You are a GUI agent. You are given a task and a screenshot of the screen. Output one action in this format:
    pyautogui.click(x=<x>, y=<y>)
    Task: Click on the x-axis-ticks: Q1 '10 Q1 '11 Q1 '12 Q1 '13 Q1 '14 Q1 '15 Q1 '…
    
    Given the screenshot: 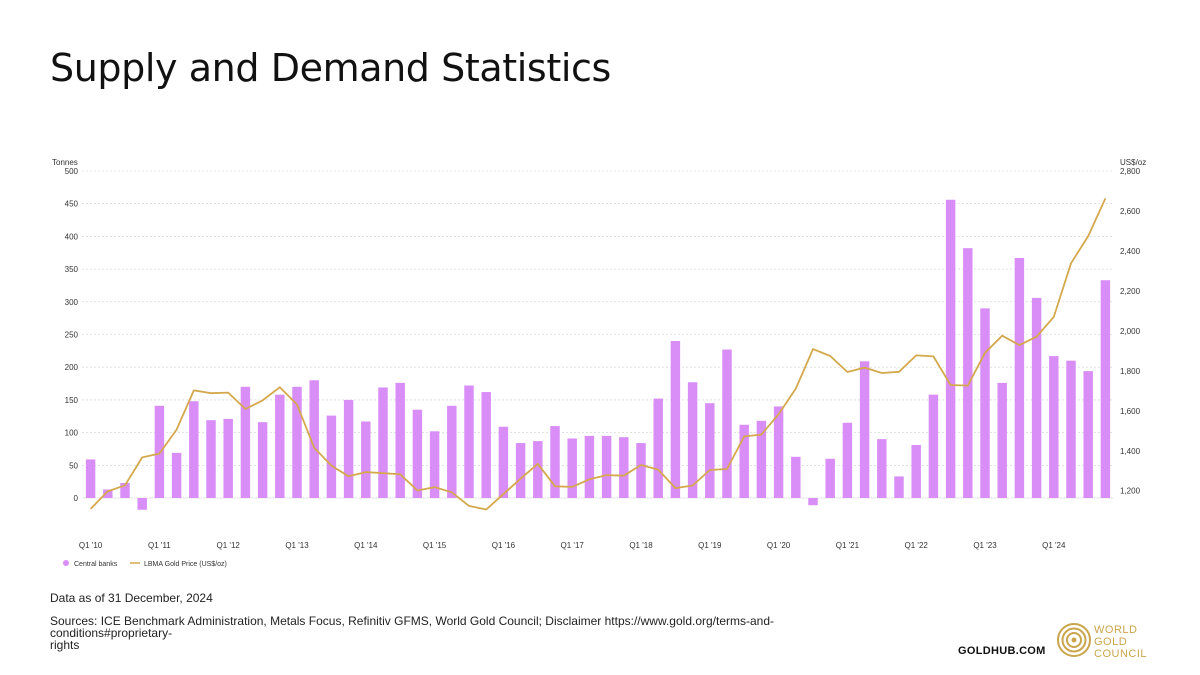 What is the action you would take?
    pyautogui.click(x=572, y=545)
    